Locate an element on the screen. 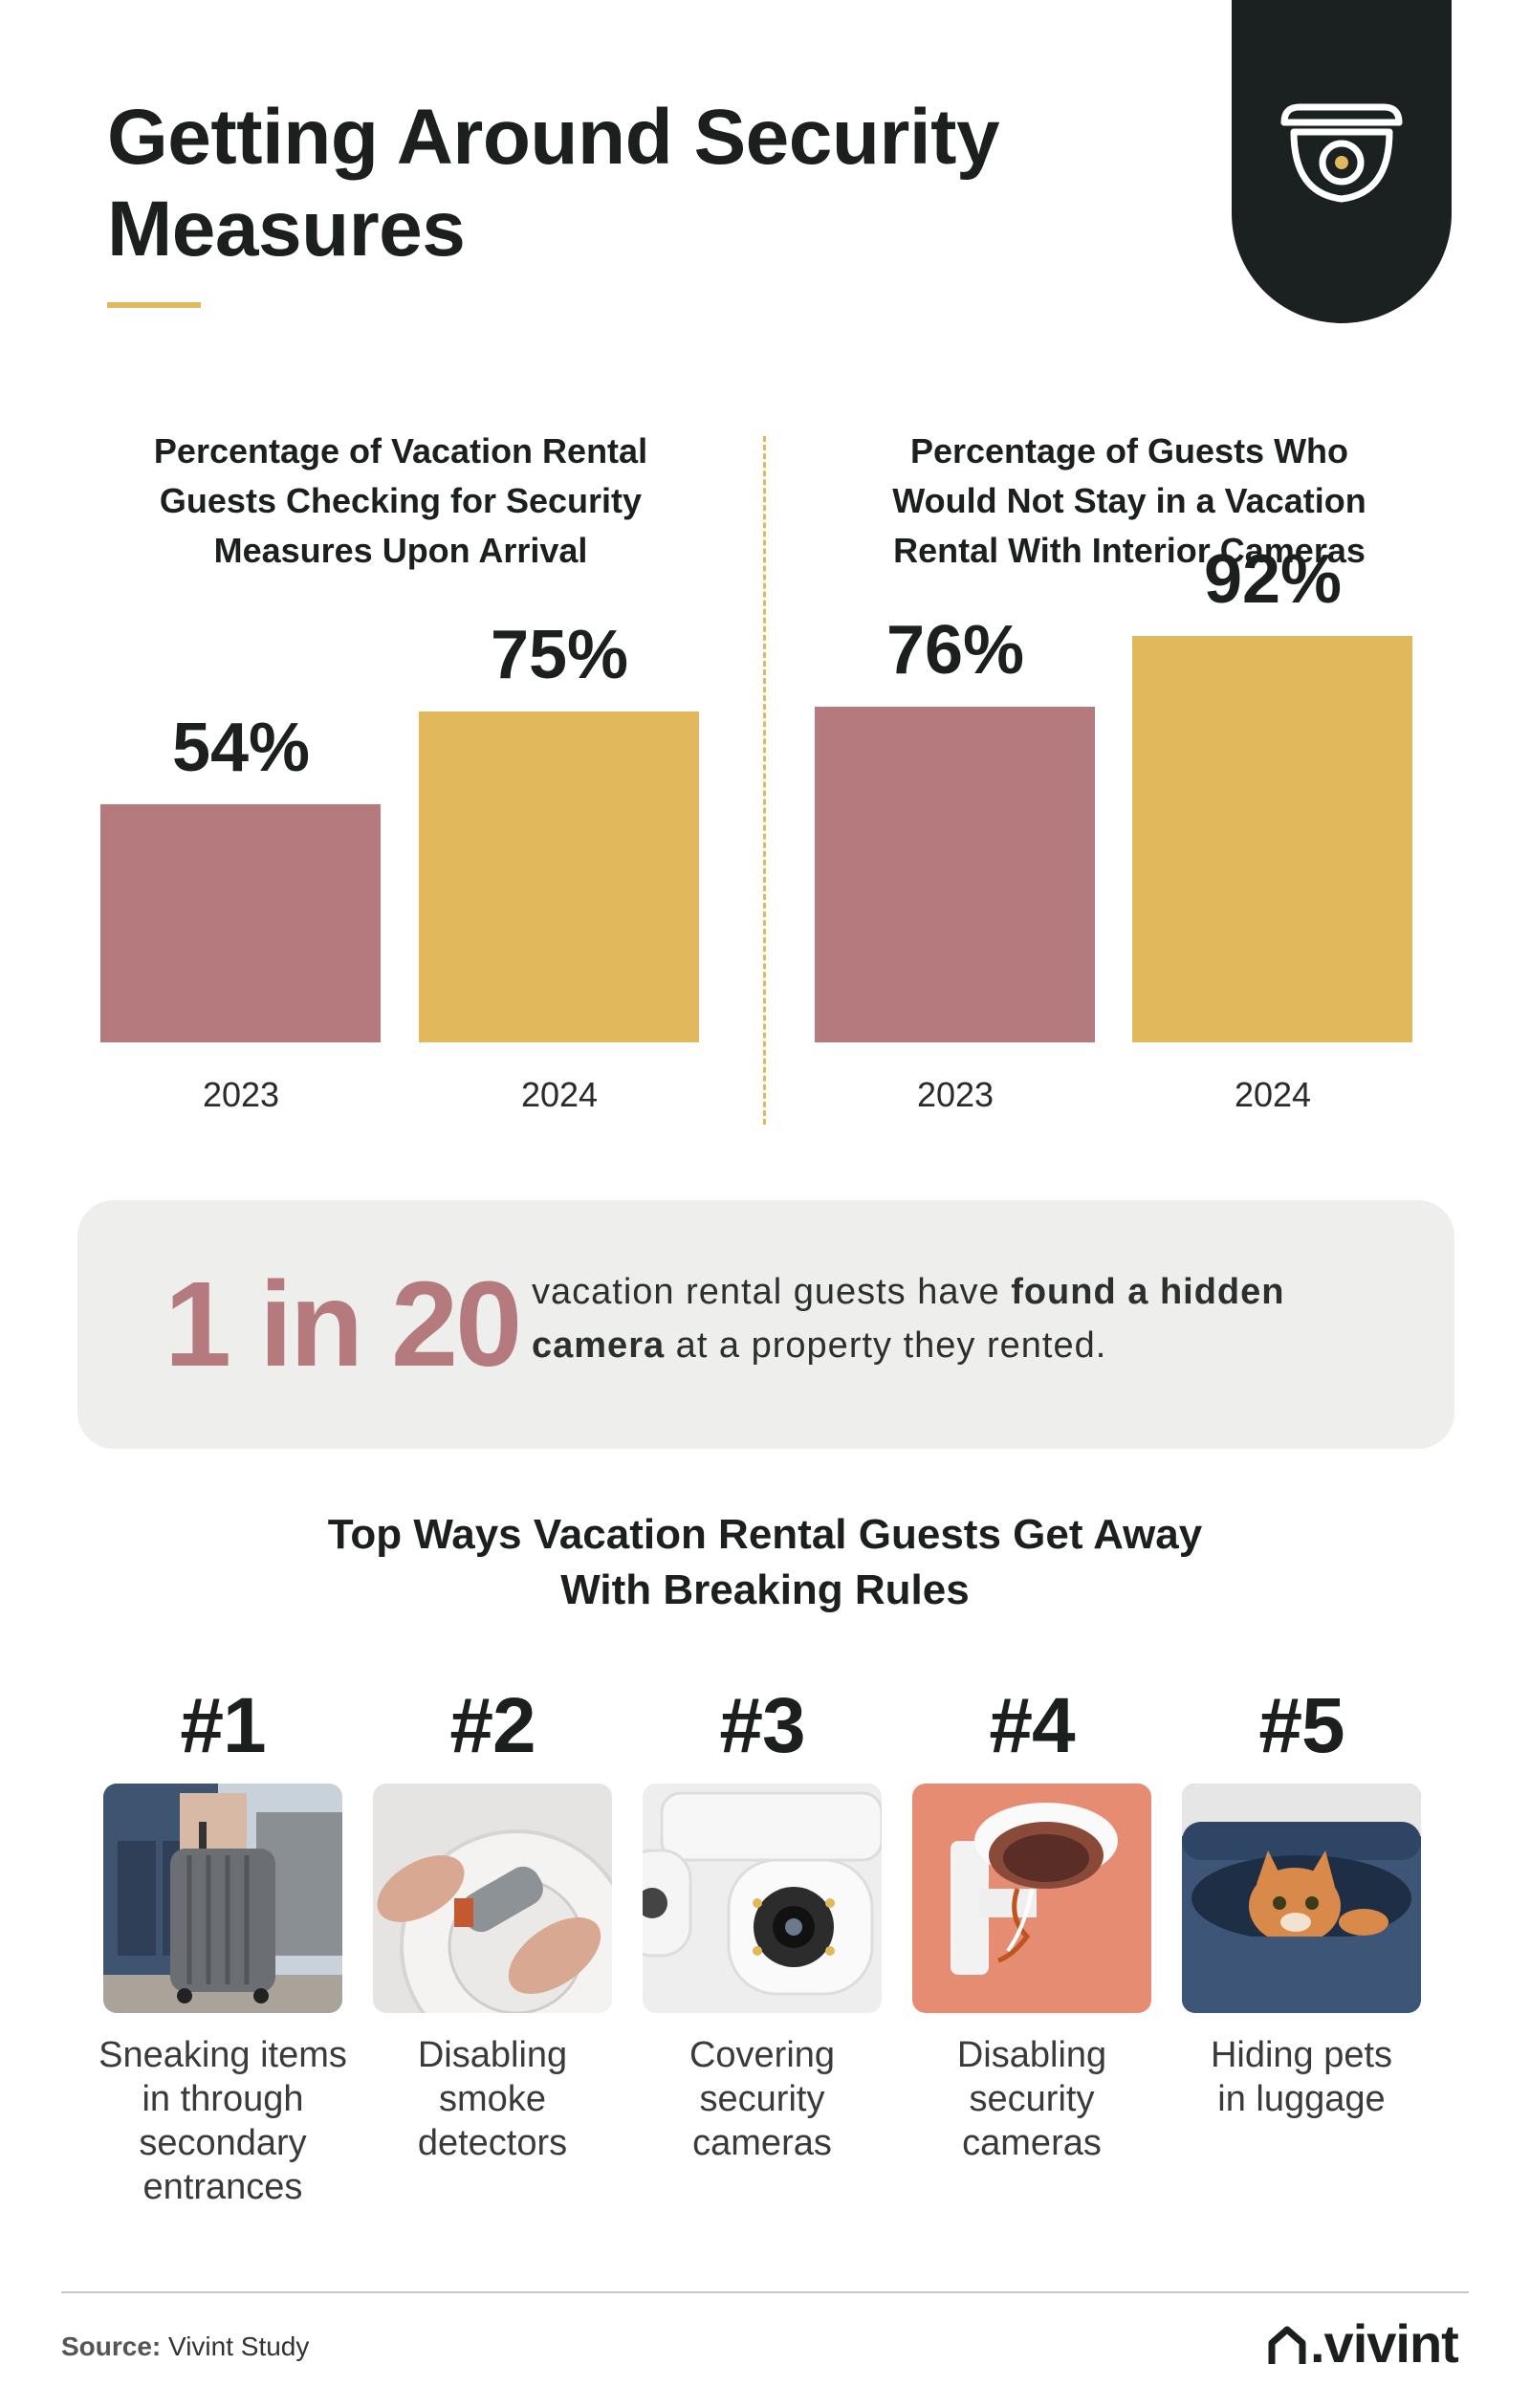  smoke-detector-photo is located at coordinates (493, 1899).